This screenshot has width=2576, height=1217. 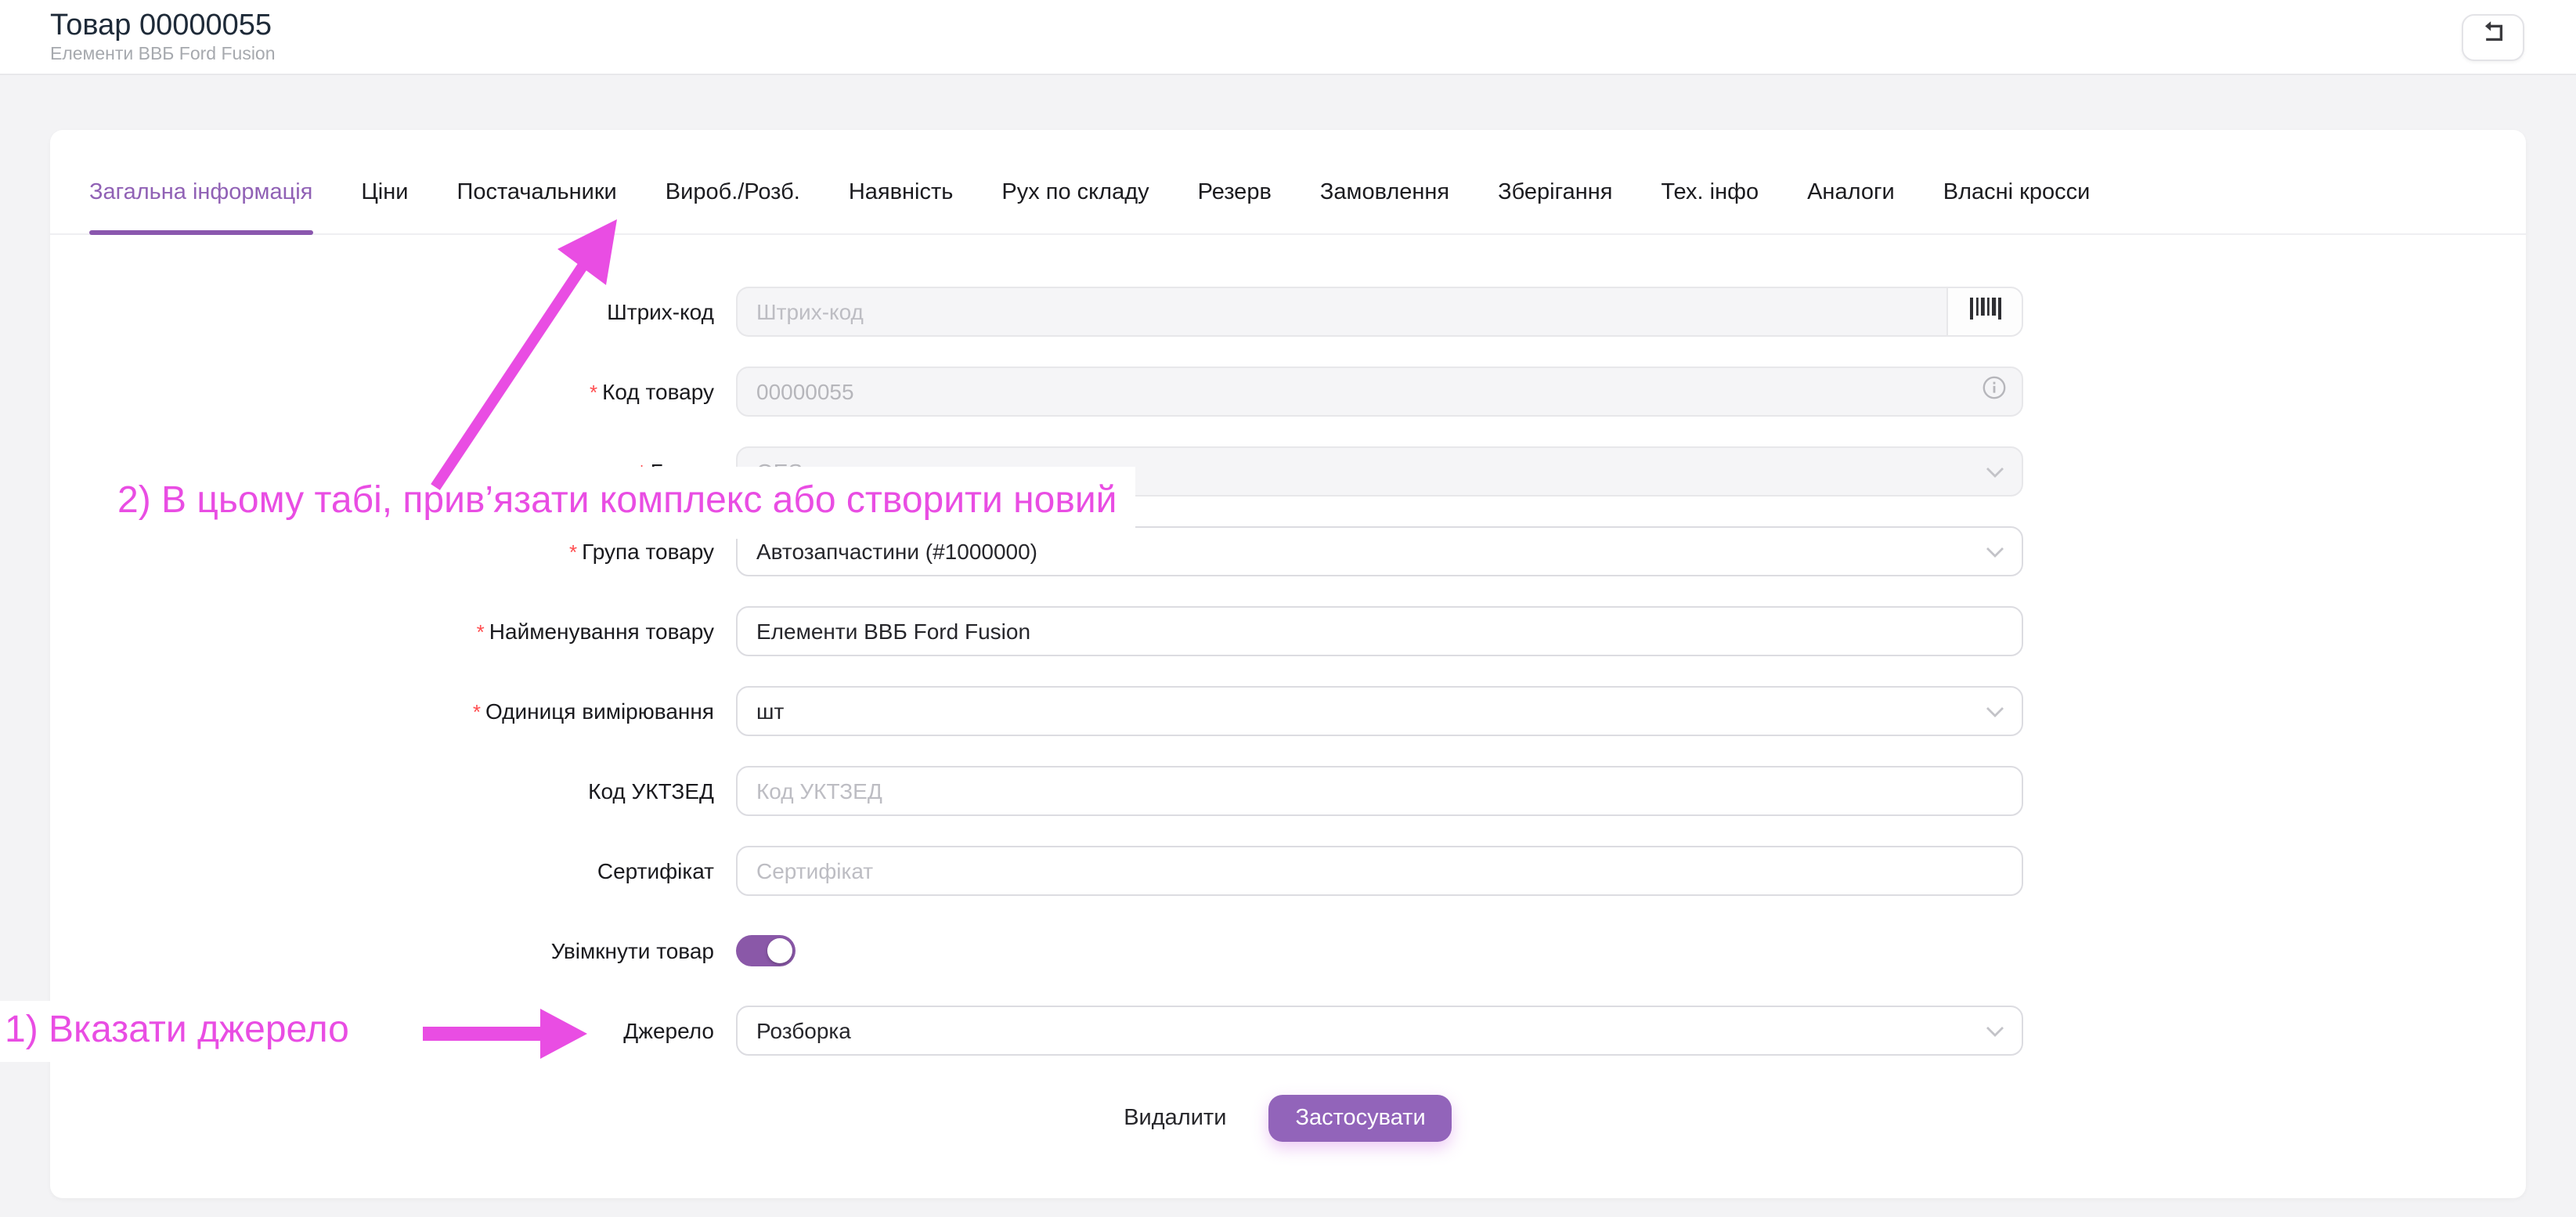 What do you see at coordinates (901, 193) in the screenshot?
I see `tab-availability: Наявність` at bounding box center [901, 193].